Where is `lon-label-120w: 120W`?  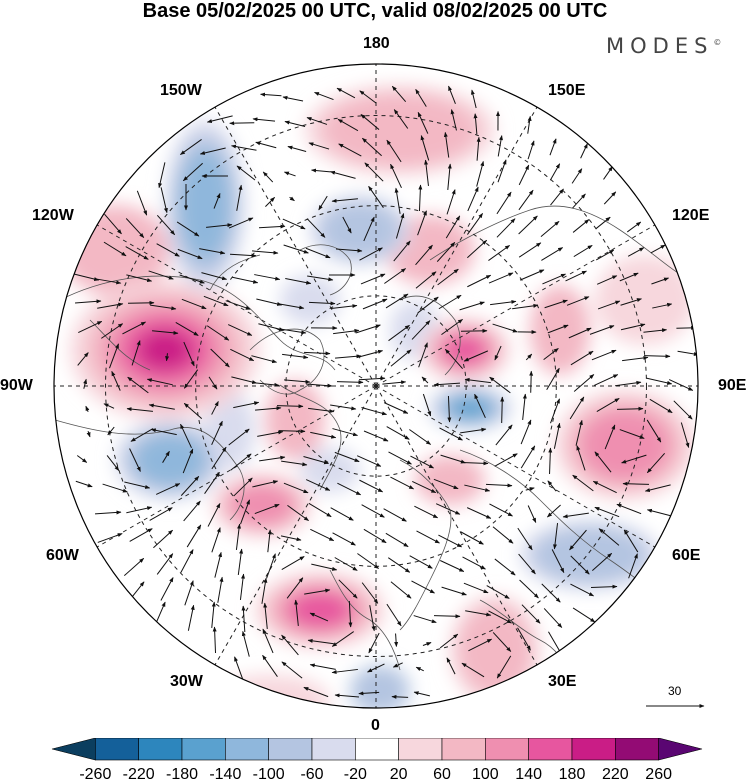 lon-label-120w: 120W is located at coordinates (53, 216).